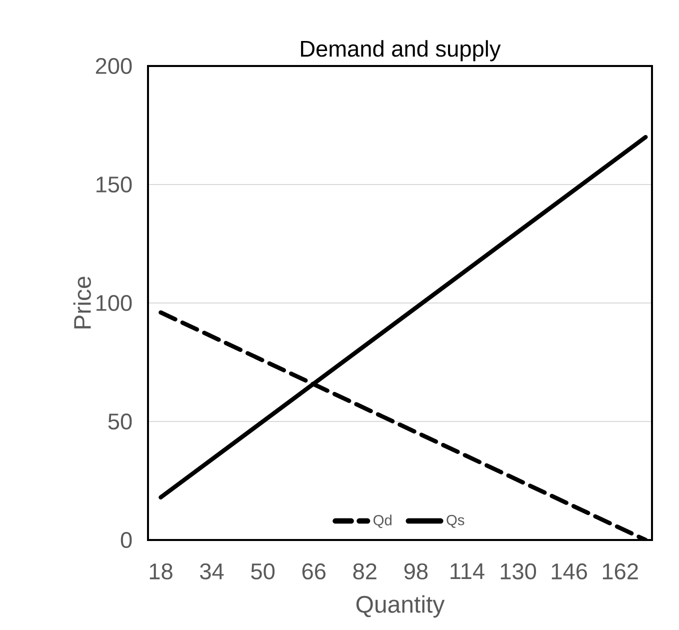 The image size is (679, 630). What do you see at coordinates (263, 571) in the screenshot?
I see `x-tick-label: 50` at bounding box center [263, 571].